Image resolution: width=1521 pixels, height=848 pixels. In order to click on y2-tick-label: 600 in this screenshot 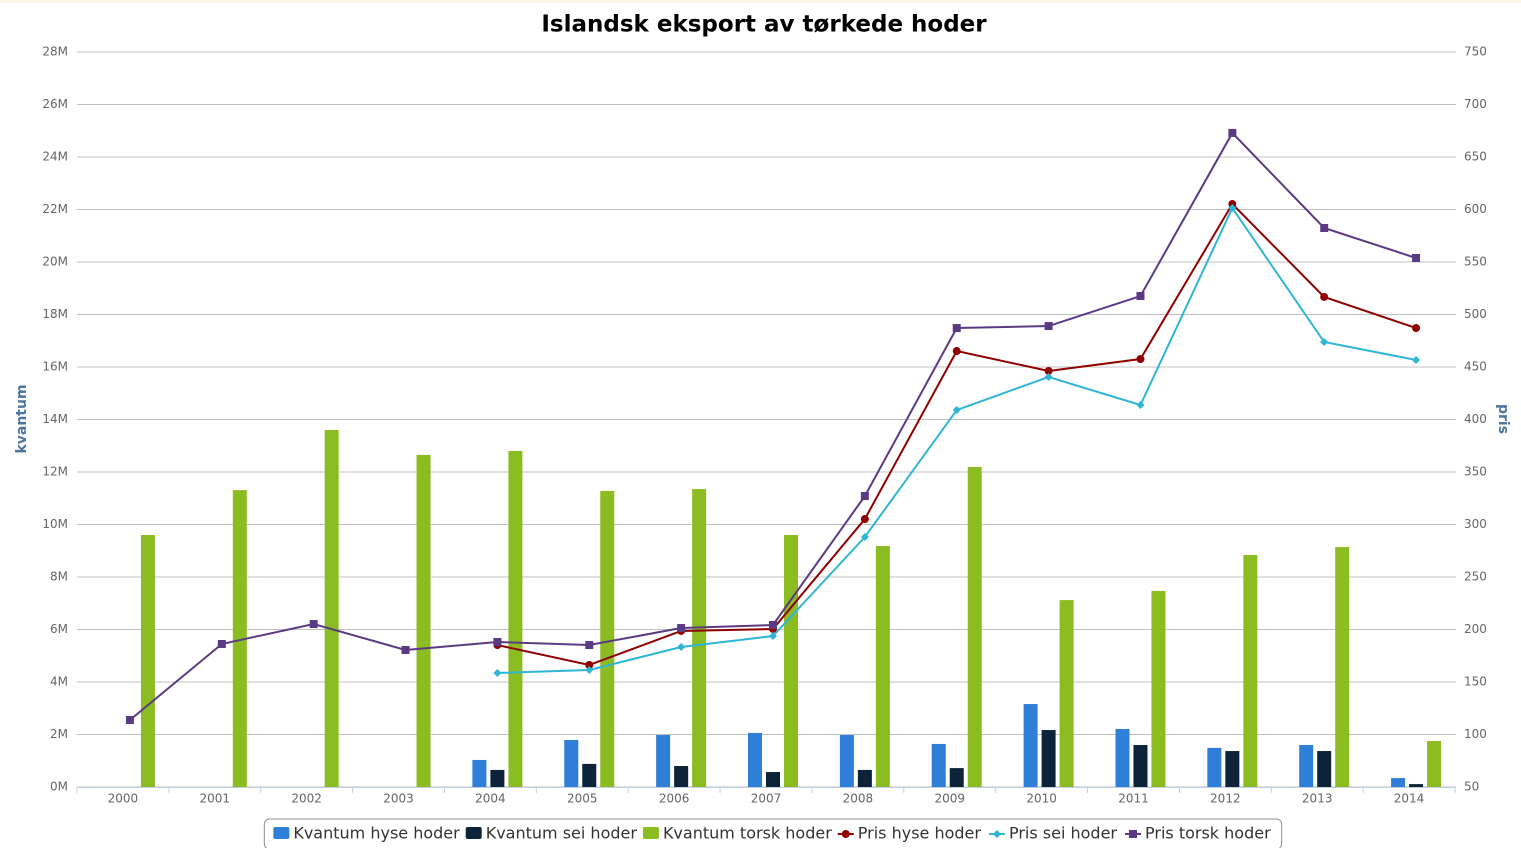, I will do `click(1475, 209)`.